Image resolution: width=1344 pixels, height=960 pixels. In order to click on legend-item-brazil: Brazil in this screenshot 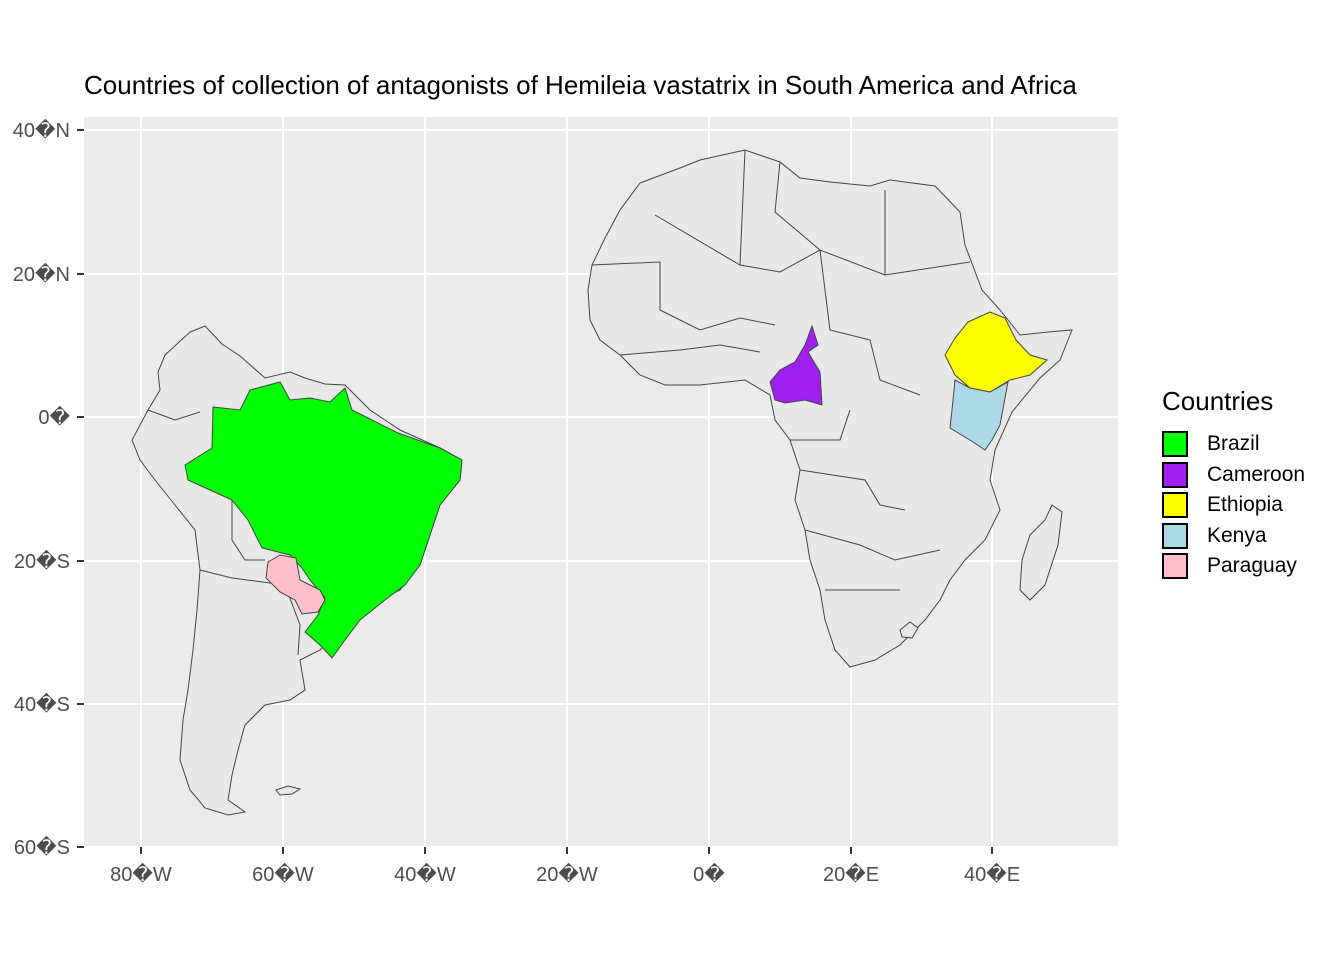, I will do `click(1233, 444)`.